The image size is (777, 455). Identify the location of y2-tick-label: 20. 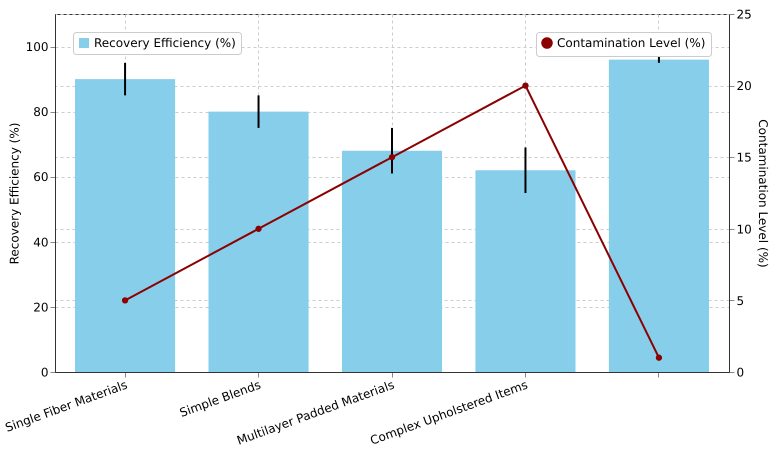
(744, 86).